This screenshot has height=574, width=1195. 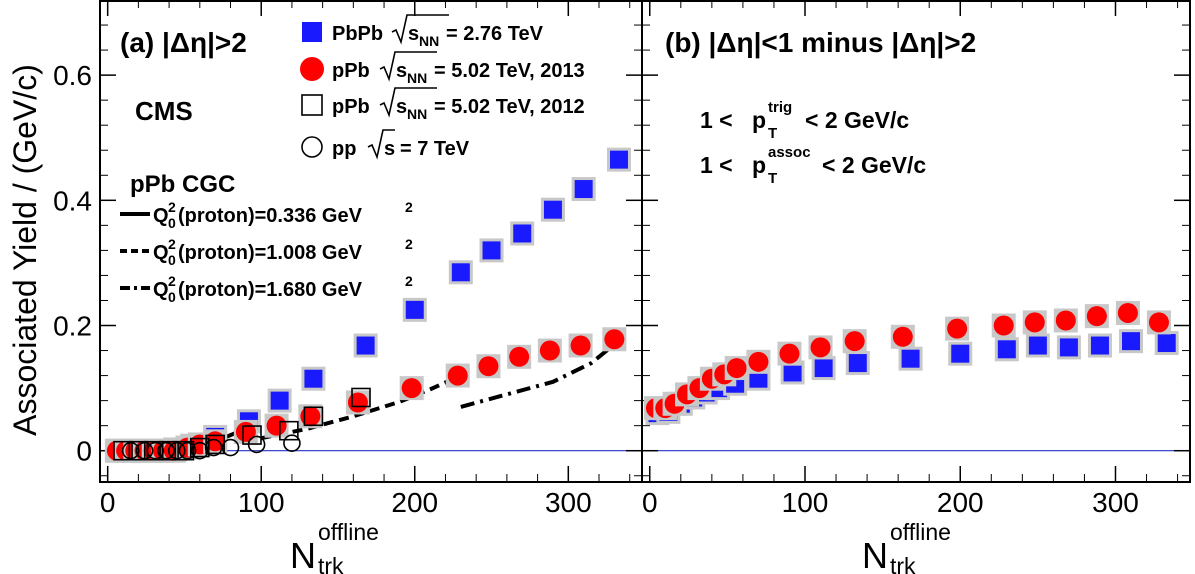 I want to click on legend-label: PbPb, so click(x=357, y=34).